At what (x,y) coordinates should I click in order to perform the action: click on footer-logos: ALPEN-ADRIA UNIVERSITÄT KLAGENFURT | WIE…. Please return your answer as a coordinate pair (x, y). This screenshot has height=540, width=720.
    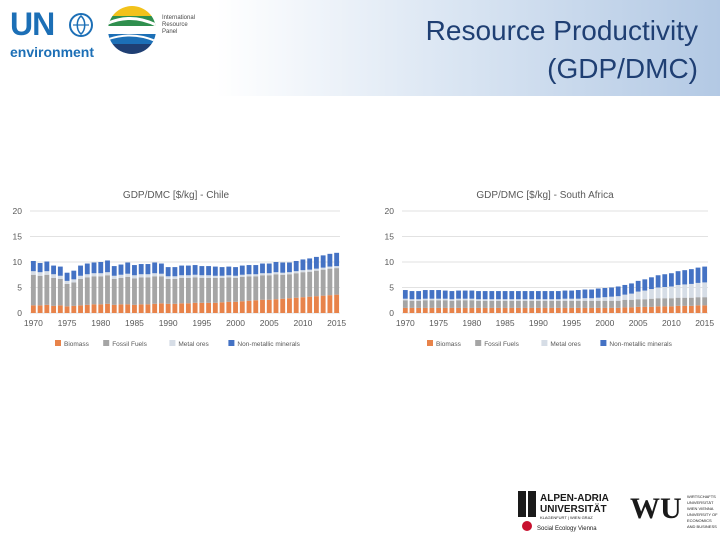
    Looking at the image, I should click on (617, 513).